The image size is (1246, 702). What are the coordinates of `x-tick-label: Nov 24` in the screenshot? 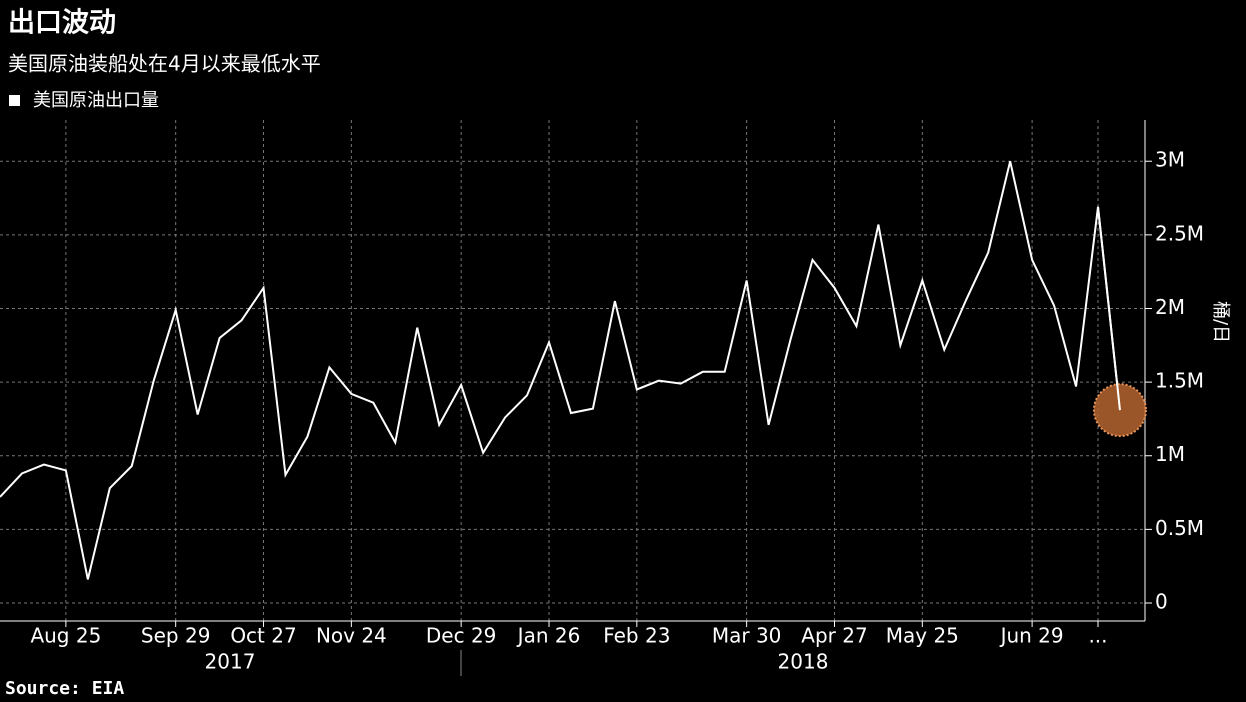 It's located at (351, 636).